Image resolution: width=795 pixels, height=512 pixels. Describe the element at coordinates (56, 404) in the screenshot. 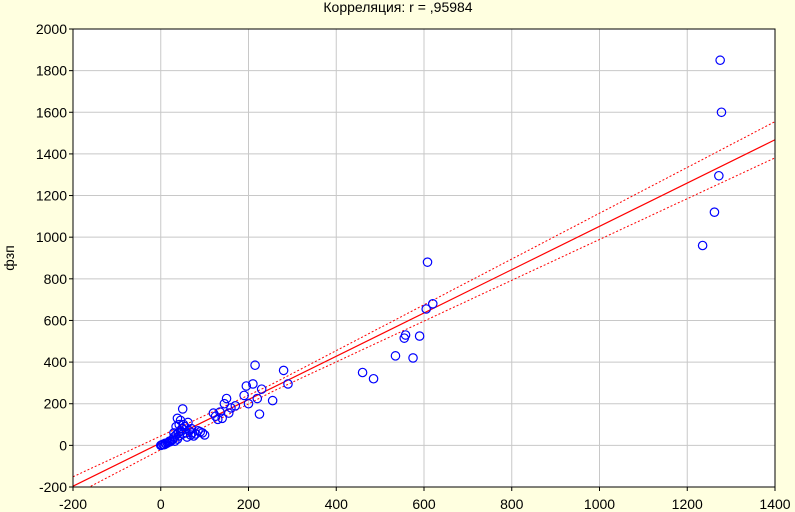

I see `y-tick-label: 200` at that location.